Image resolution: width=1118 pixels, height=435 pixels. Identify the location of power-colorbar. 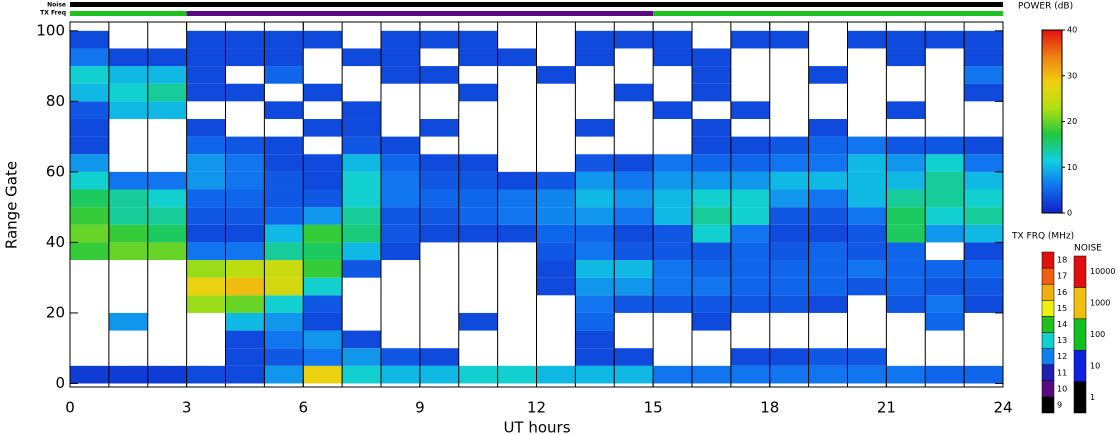
(1052, 121).